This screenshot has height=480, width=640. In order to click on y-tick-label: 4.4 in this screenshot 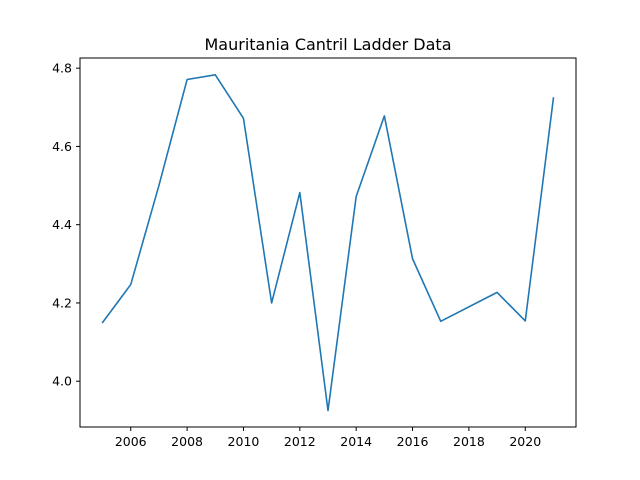, I will do `click(62, 224)`.